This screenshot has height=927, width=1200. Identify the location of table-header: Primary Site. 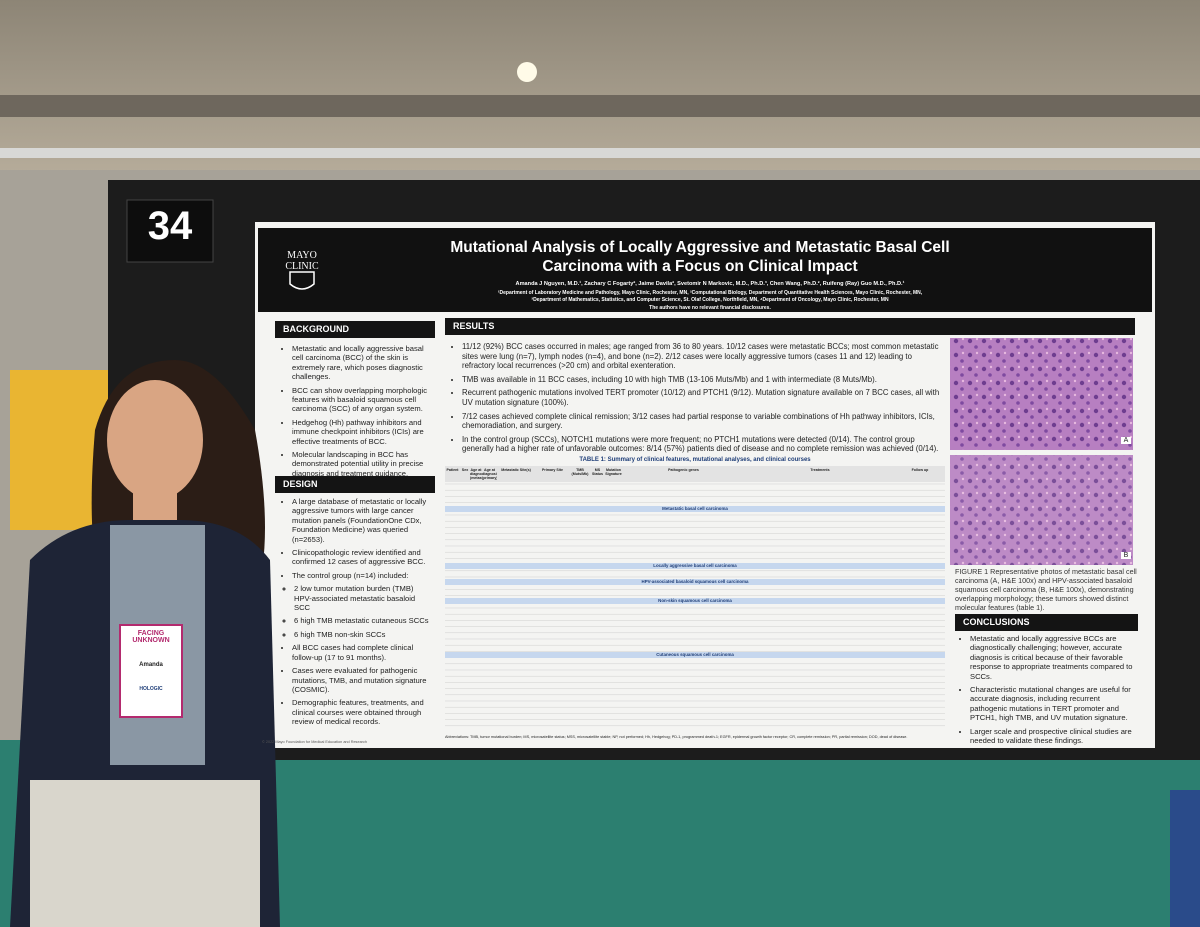
(552, 470).